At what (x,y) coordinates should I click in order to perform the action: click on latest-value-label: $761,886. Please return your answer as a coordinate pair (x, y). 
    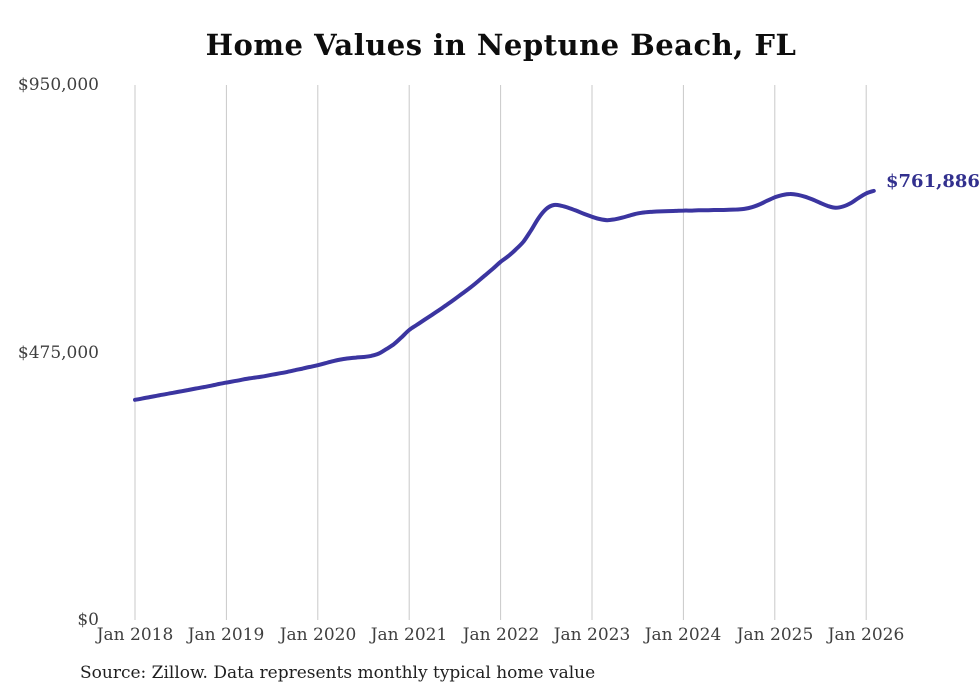
    Looking at the image, I should click on (933, 181).